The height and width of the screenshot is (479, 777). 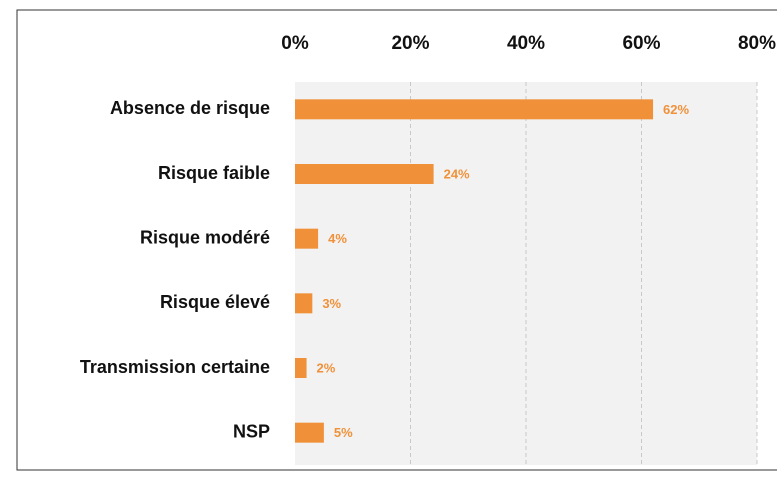 I want to click on value-label: 4%, so click(x=337, y=238).